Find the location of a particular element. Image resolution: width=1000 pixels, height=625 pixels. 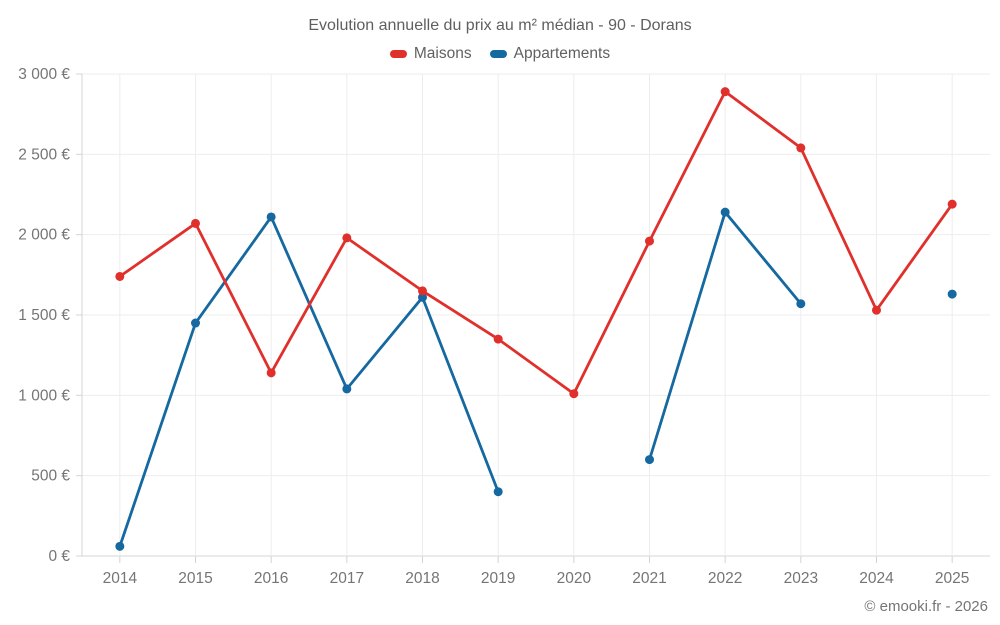

y-axis-label: 500 € is located at coordinates (50, 476).